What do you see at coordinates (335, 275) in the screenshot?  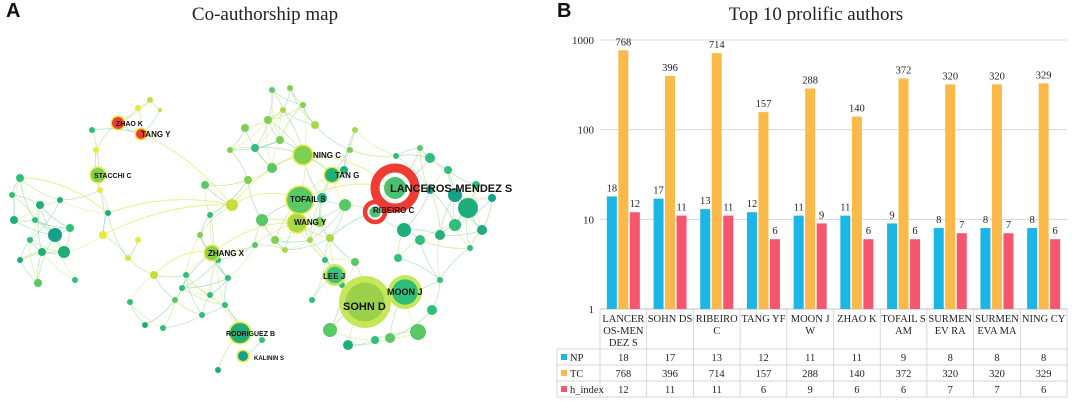 I see `network-node-lee` at bounding box center [335, 275].